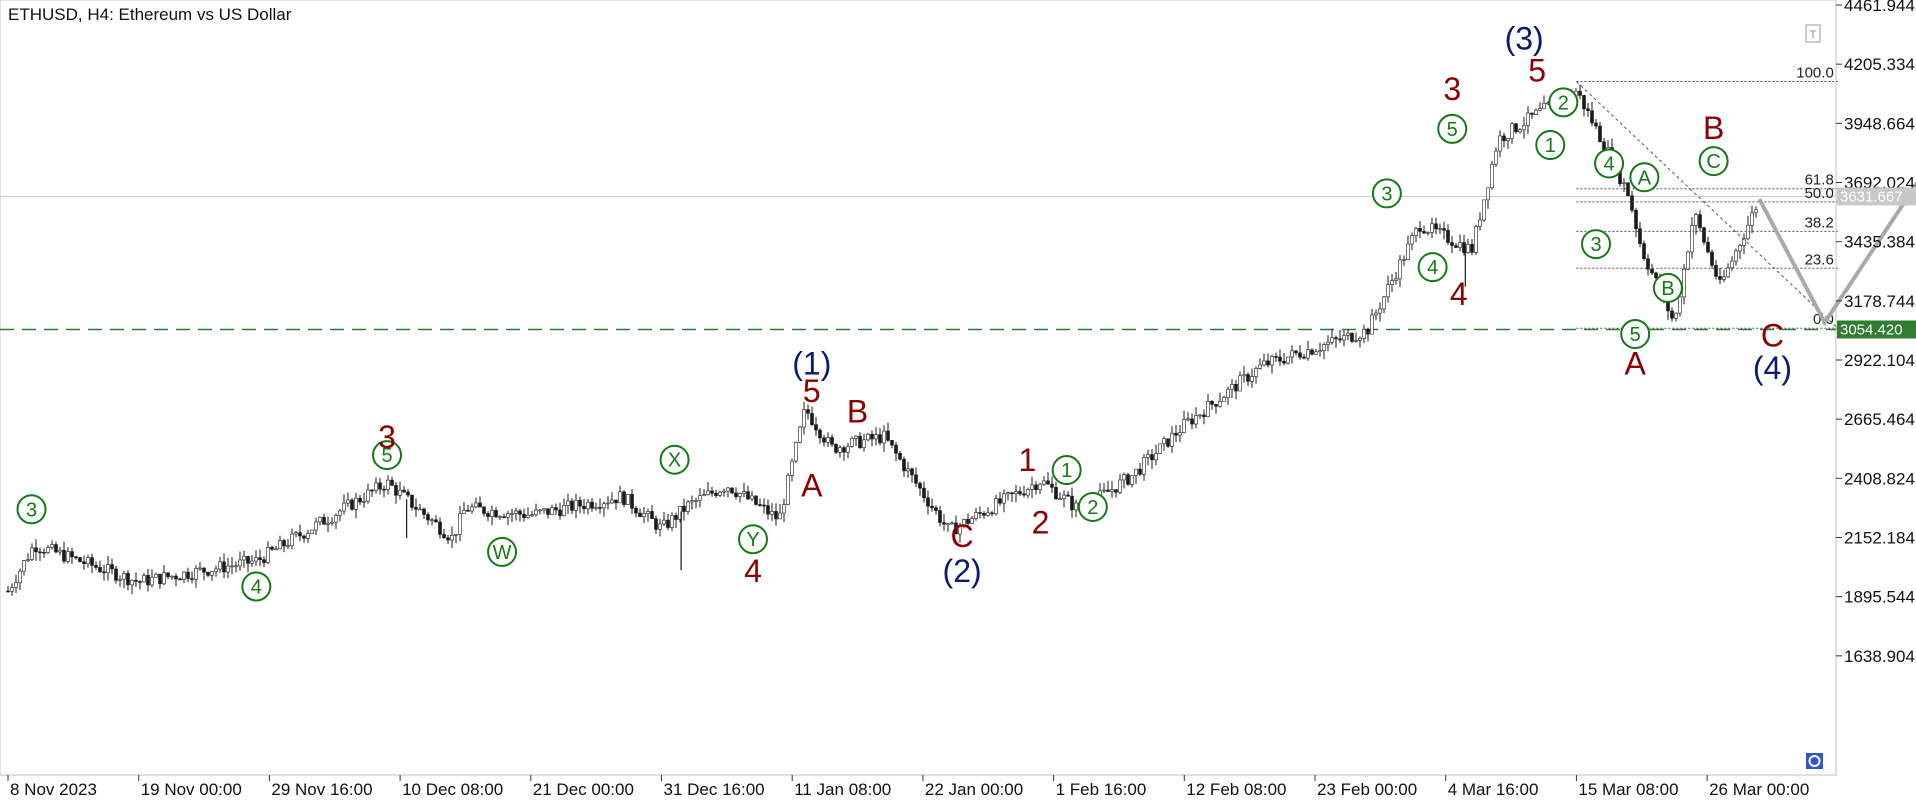 This screenshot has height=800, width=1916. I want to click on x-tick-label: 21 Dec 00:00, so click(583, 789).